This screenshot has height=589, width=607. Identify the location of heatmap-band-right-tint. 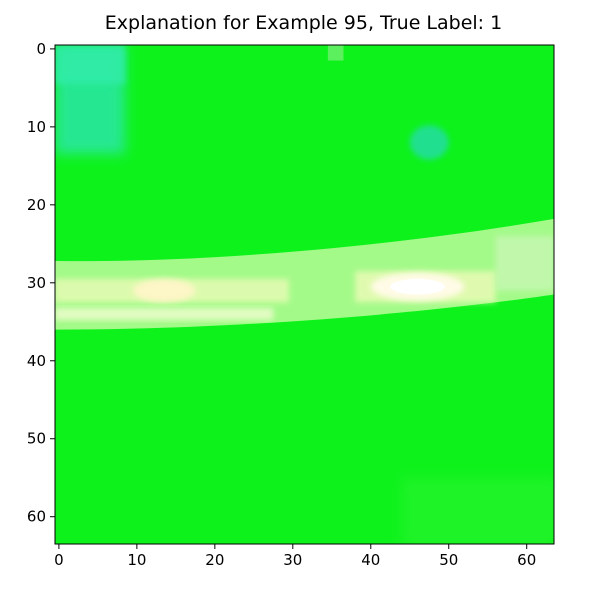
(524, 263).